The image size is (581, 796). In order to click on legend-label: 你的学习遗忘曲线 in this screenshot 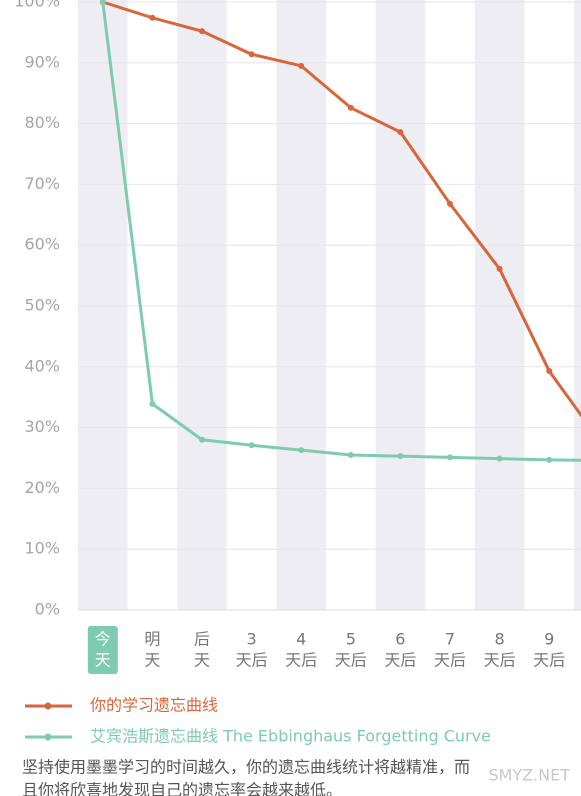, I will do `click(154, 705)`.